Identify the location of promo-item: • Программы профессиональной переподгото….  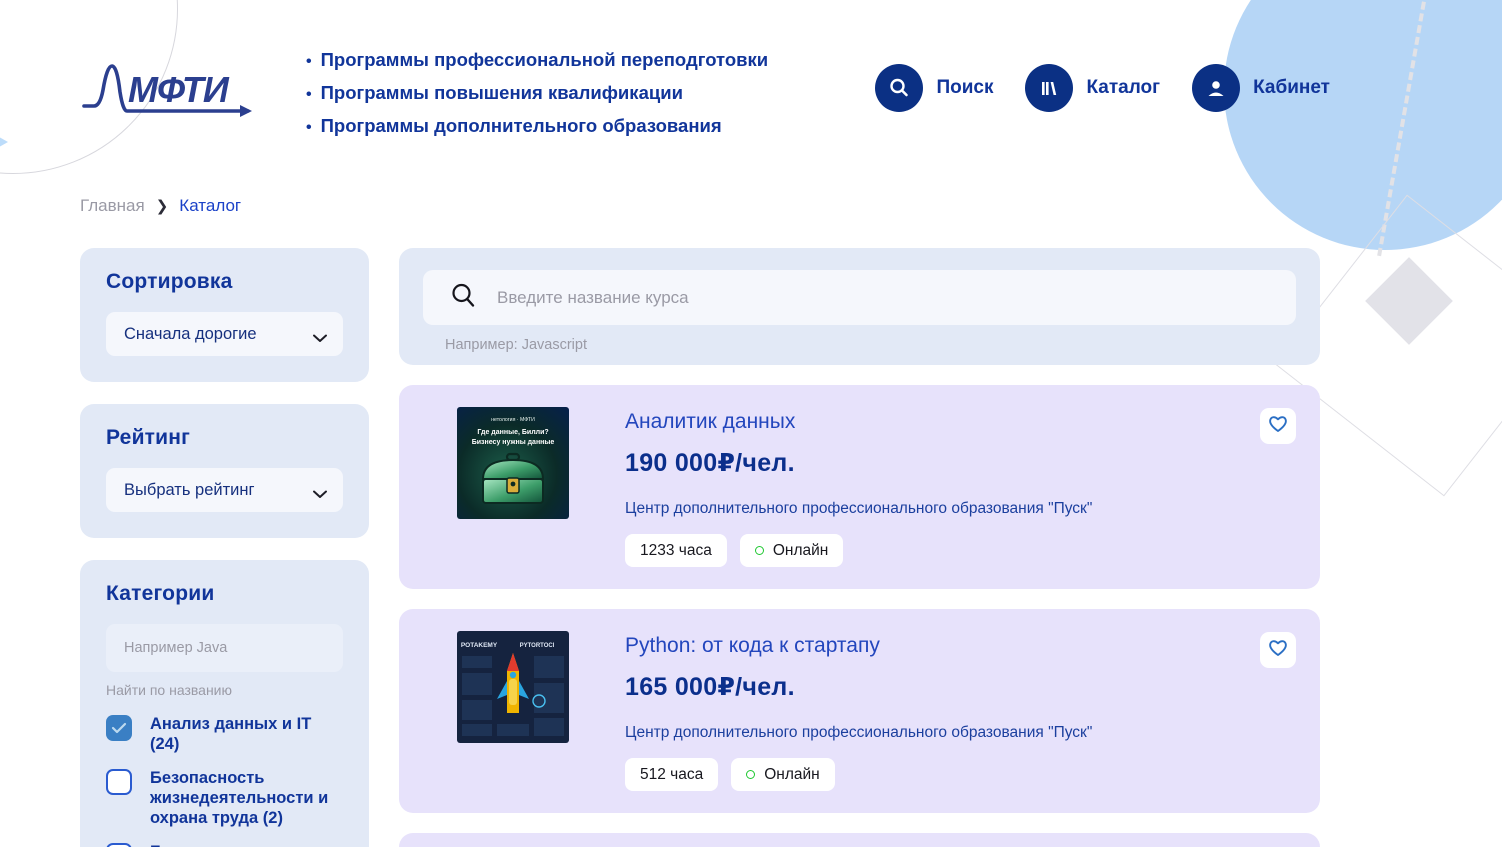
(537, 60).